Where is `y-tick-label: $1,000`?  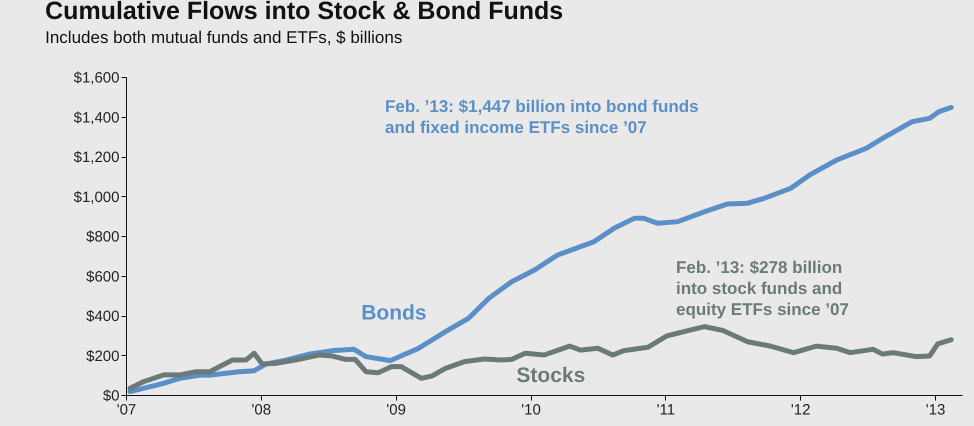 y-tick-label: $1,000 is located at coordinates (97, 197).